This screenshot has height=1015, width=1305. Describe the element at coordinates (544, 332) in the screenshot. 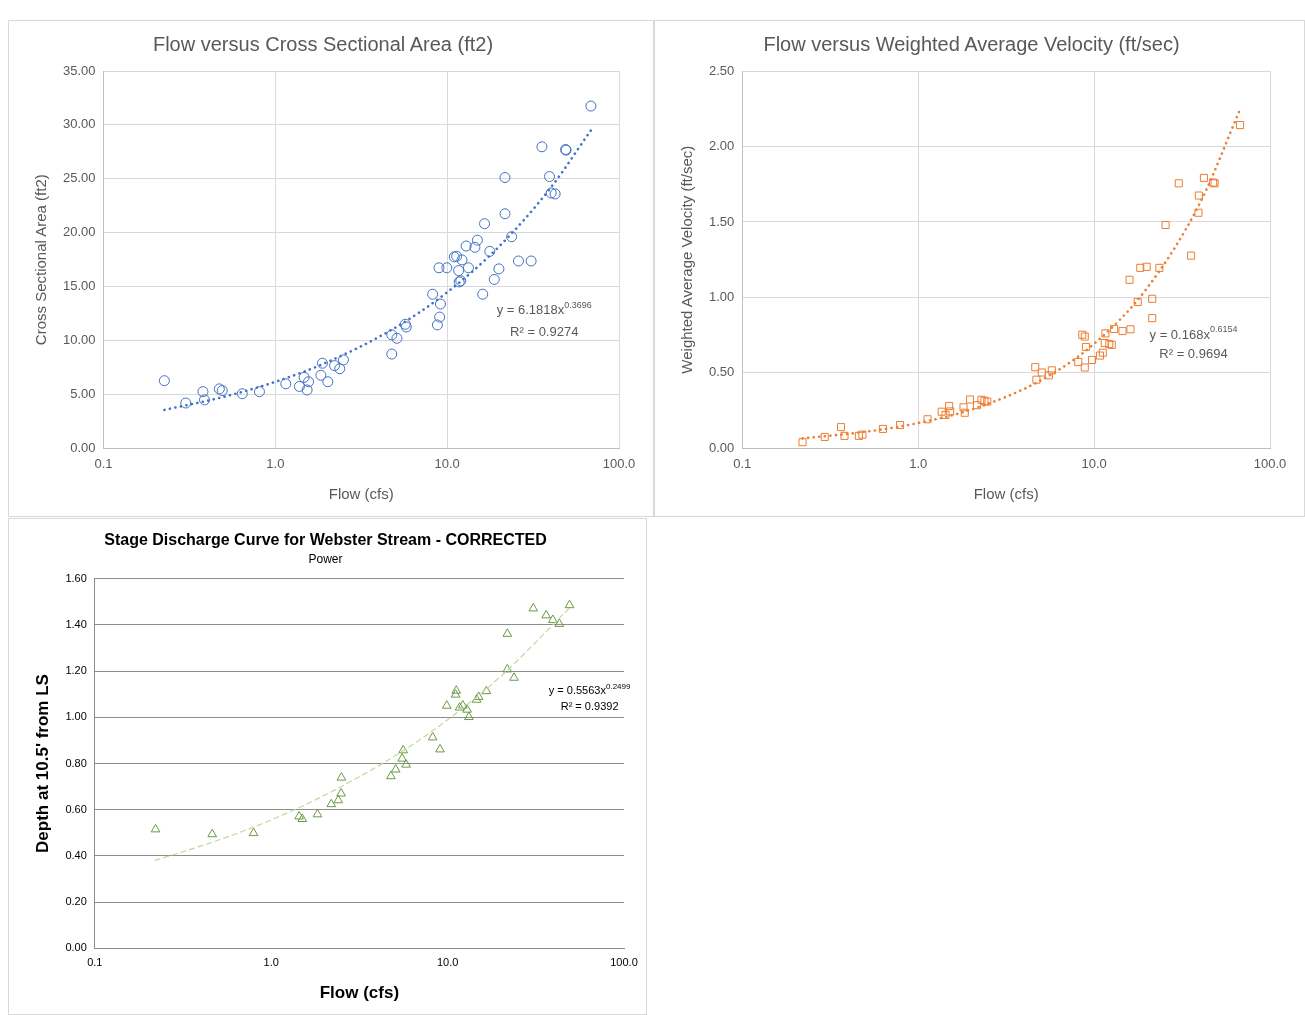

I see `annotation: R² = 0.9274` at that location.